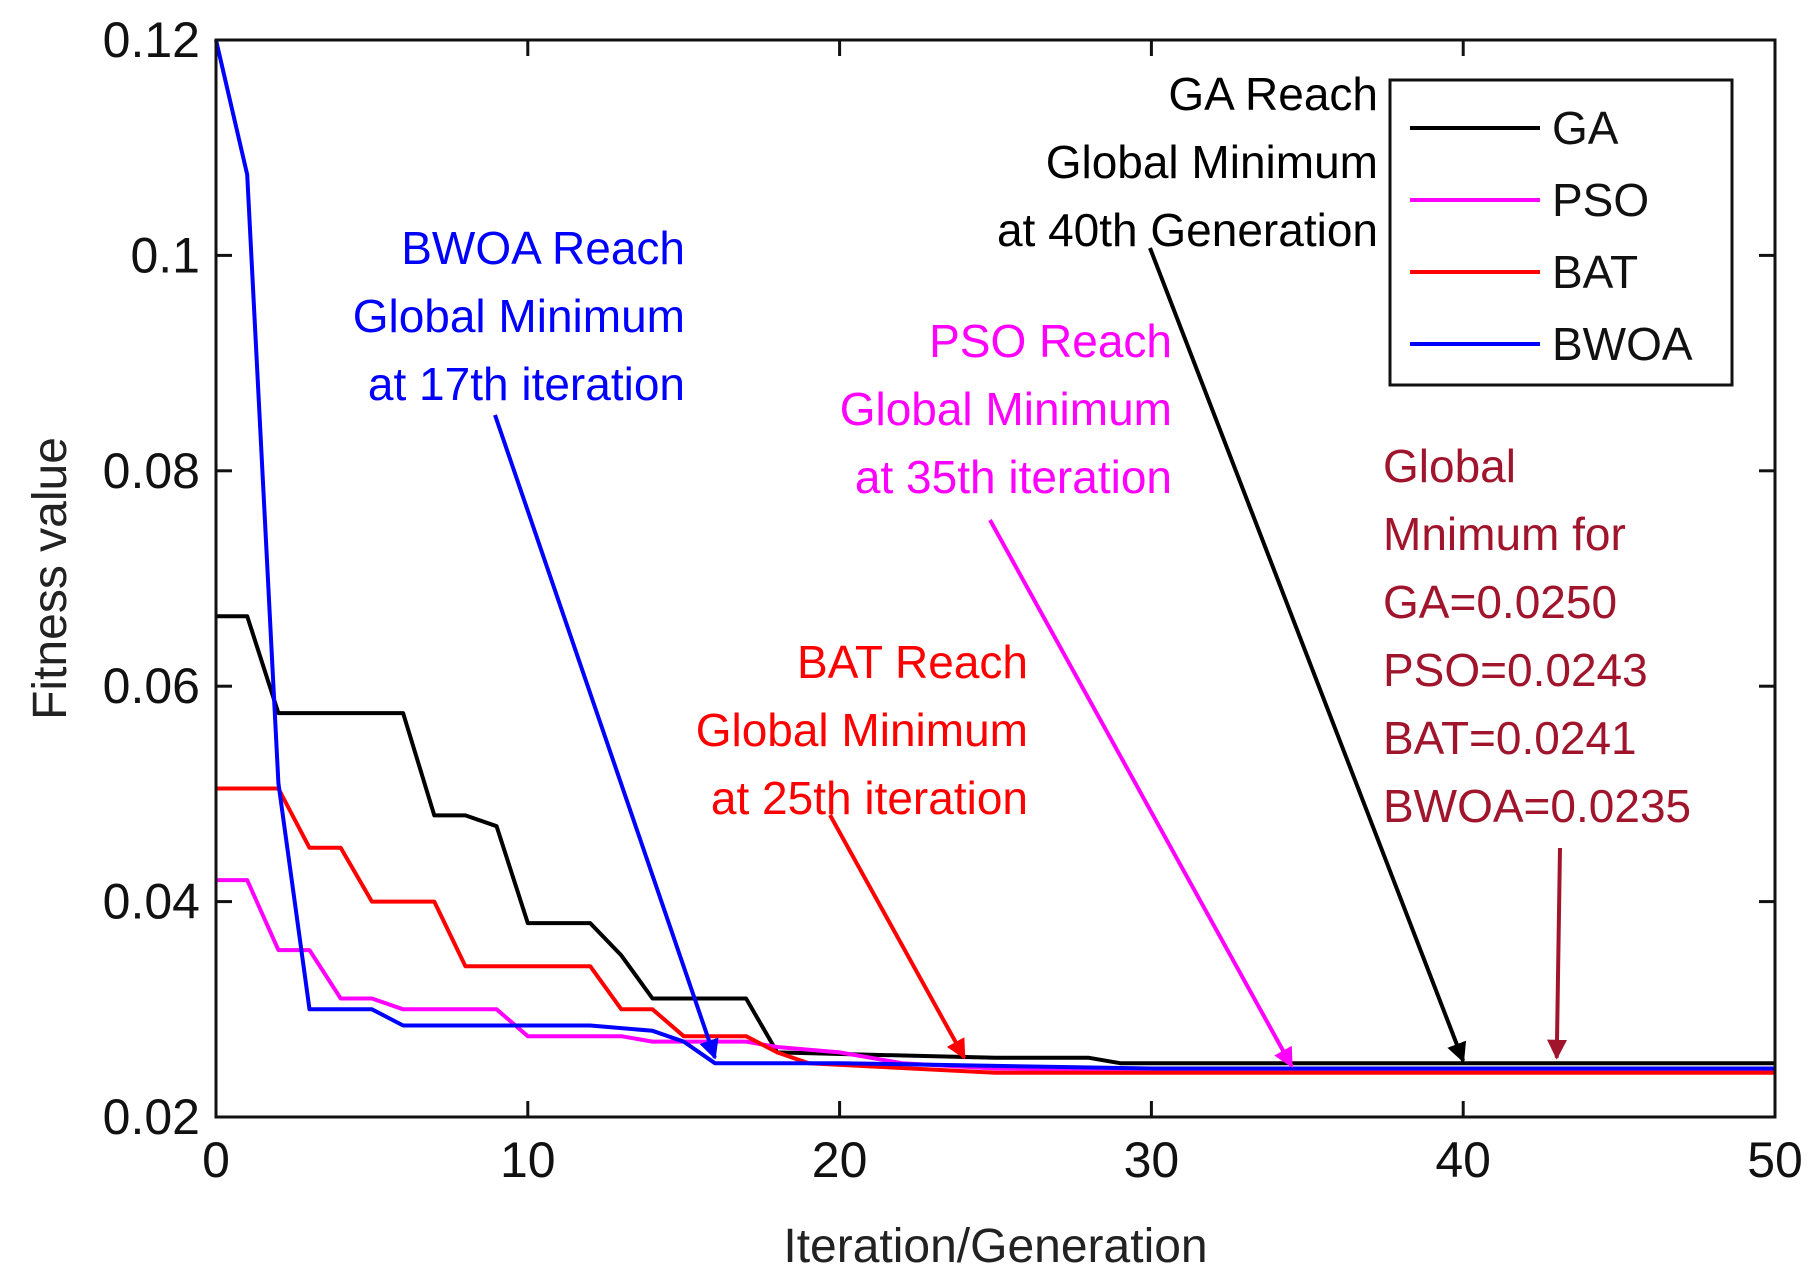  Describe the element at coordinates (1585, 128) in the screenshot. I see `legend-label: GA` at that location.